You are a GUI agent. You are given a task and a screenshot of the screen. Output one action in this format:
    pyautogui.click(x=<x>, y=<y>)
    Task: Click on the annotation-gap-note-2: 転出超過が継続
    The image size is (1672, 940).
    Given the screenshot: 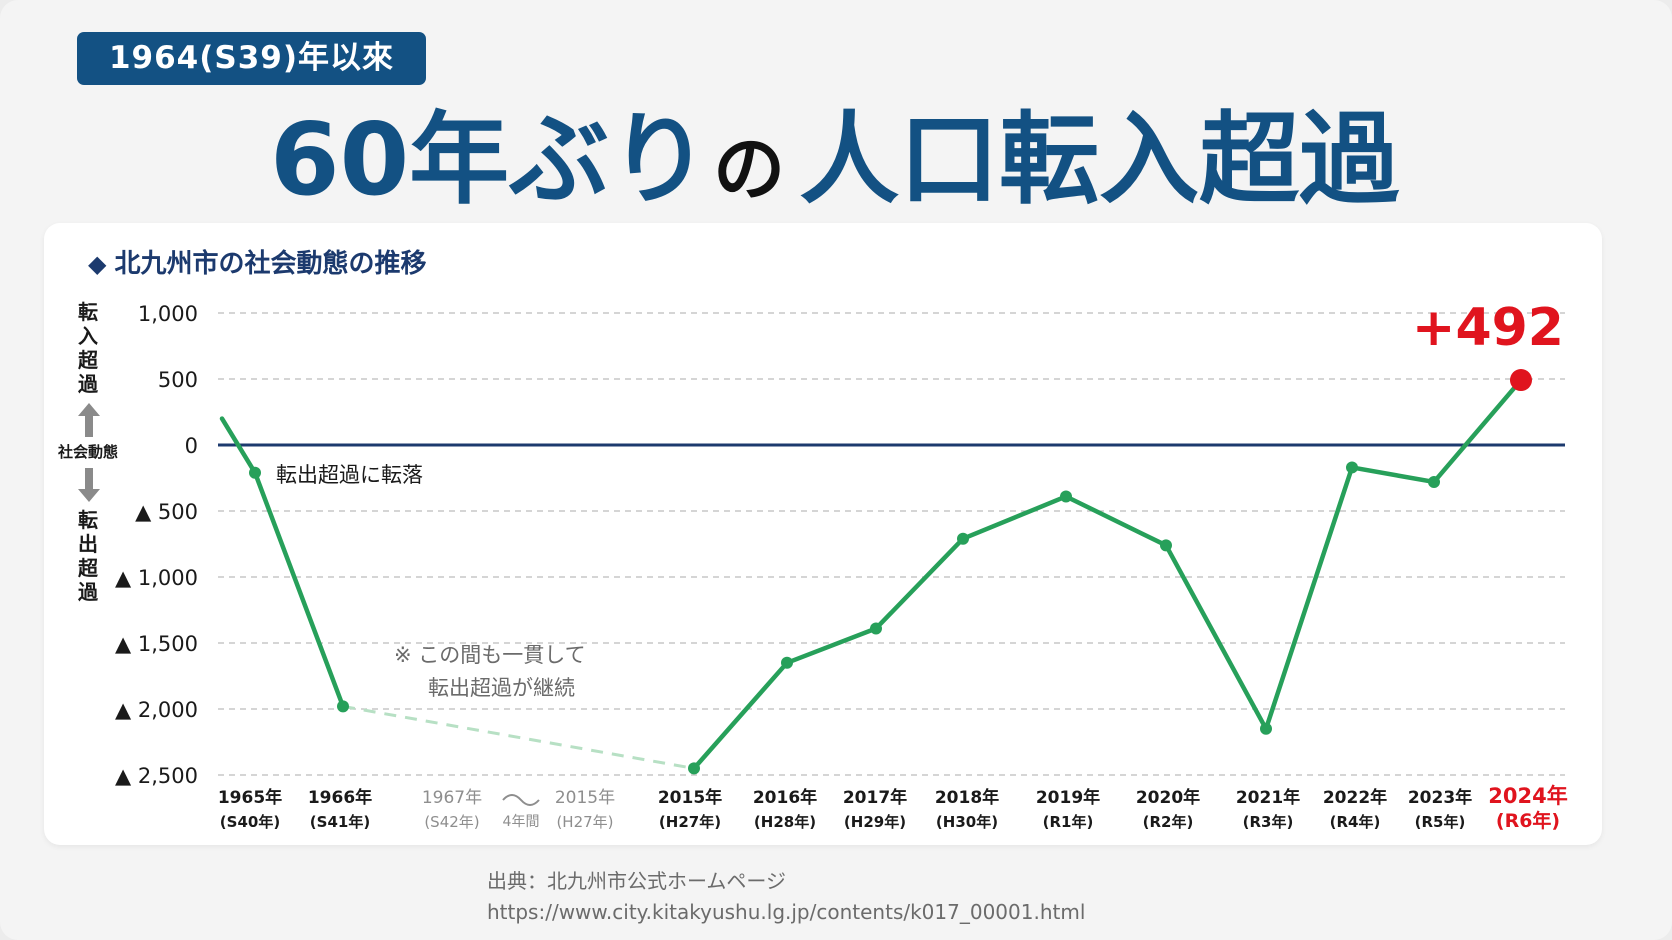 What is the action you would take?
    pyautogui.click(x=501, y=688)
    